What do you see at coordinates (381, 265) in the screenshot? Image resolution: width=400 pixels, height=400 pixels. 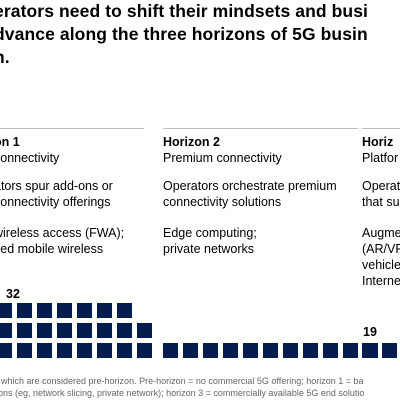 I see `example-line: vehicle` at bounding box center [381, 265].